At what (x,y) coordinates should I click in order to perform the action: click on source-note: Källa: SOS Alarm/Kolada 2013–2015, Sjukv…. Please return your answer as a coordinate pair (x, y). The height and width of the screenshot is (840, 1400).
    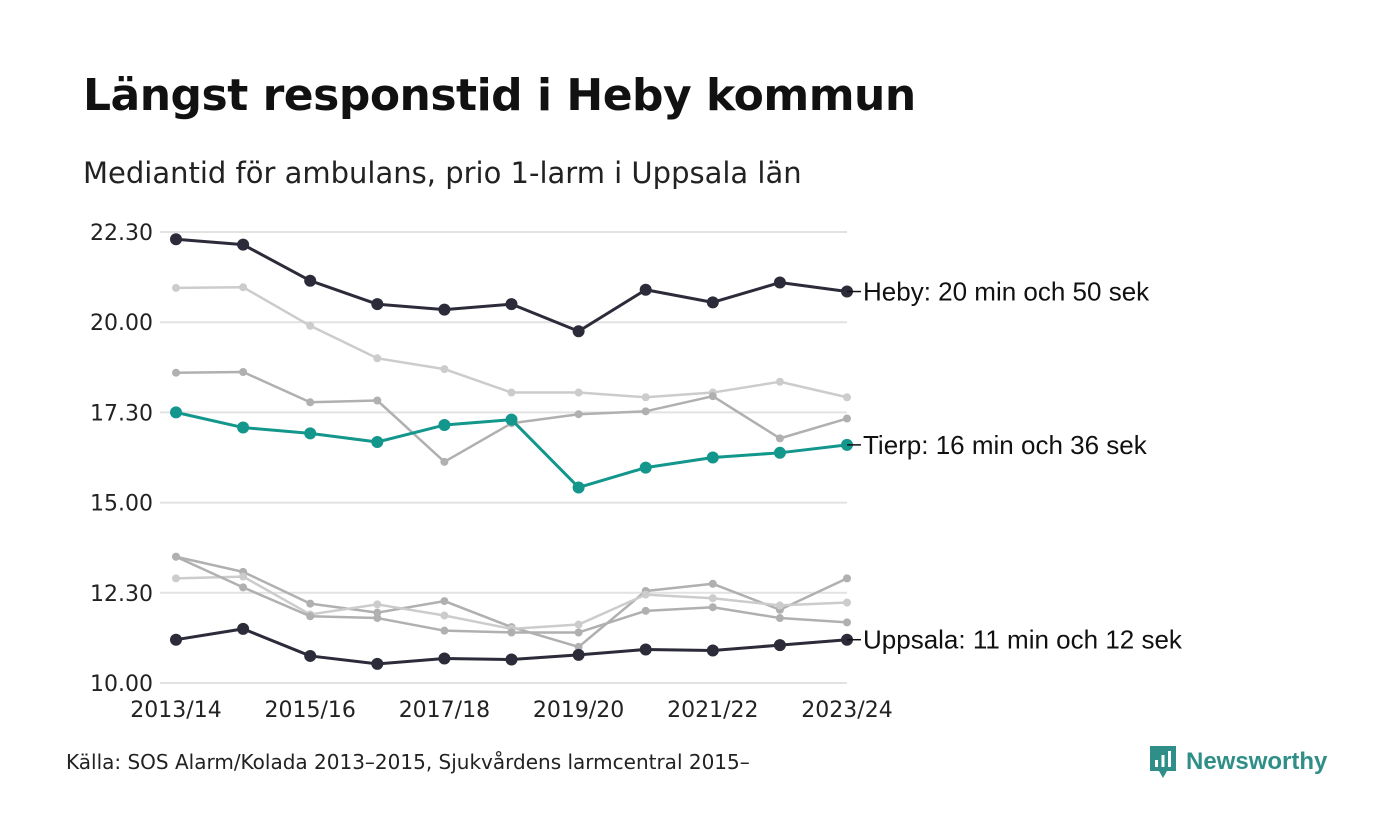
    Looking at the image, I should click on (408, 762).